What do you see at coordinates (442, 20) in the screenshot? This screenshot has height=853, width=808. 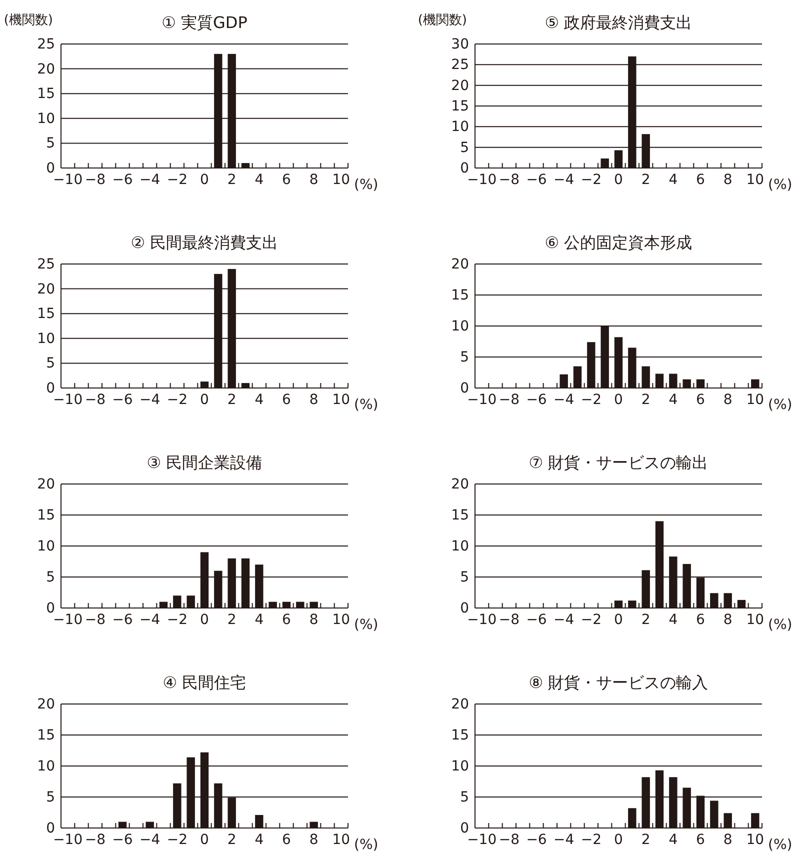 I see `y-axis-title: (機関数)` at bounding box center [442, 20].